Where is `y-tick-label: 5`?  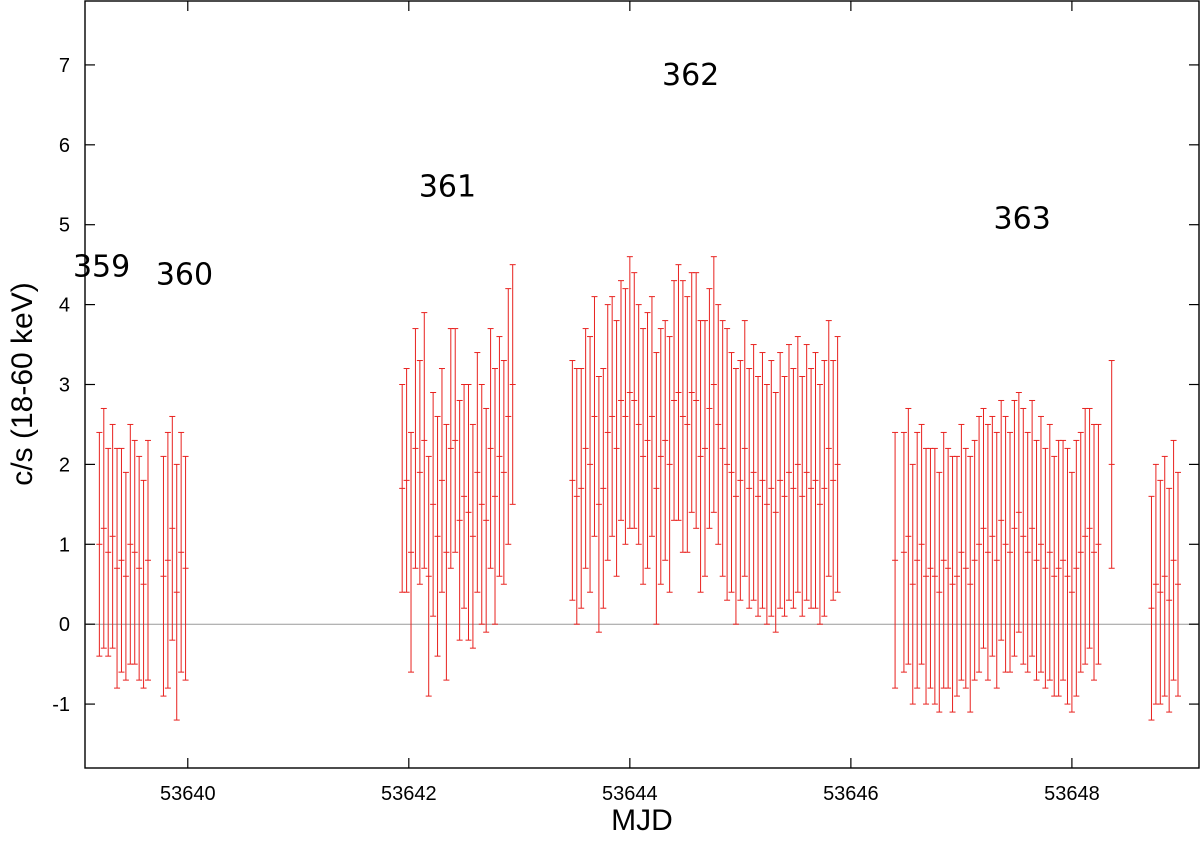 y-tick-label: 5 is located at coordinates (64, 226).